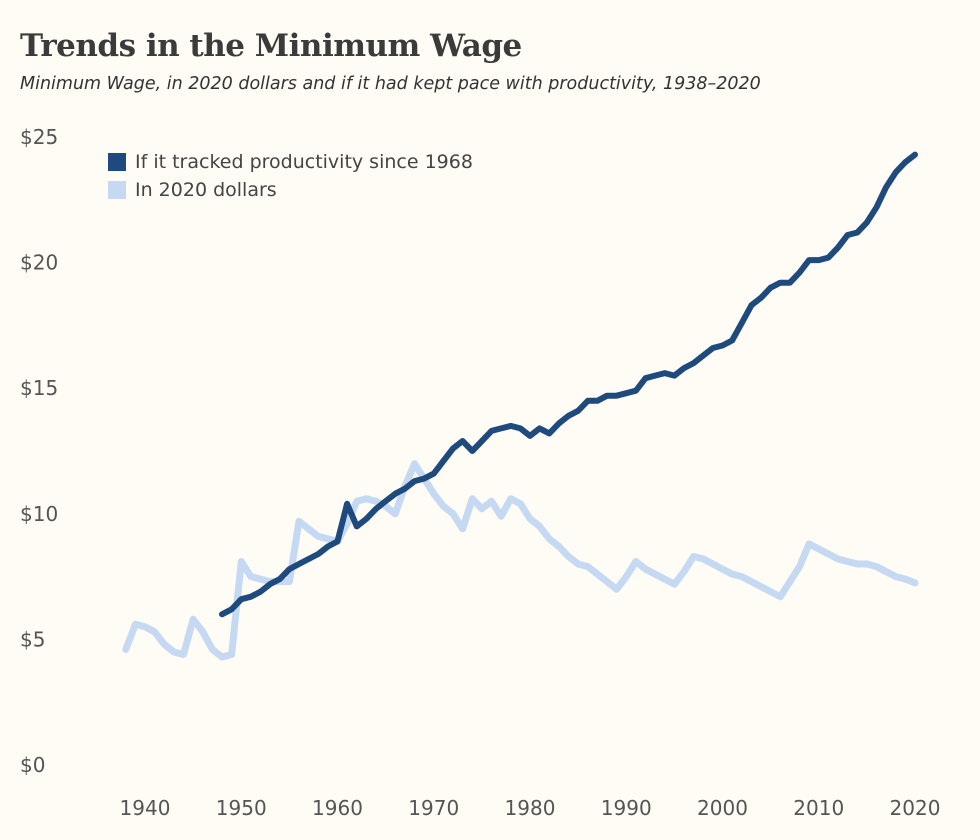 The image size is (980, 840). Describe the element at coordinates (290, 190) in the screenshot. I see `legend-item-2020-dollars: In 2020 dollars` at that location.